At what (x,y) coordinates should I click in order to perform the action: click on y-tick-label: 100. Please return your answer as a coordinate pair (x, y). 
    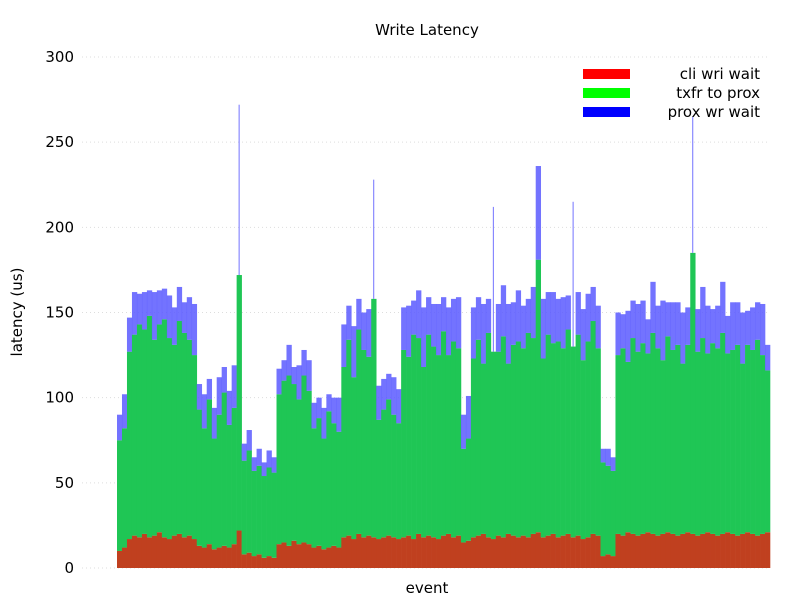
    Looking at the image, I should click on (59, 398).